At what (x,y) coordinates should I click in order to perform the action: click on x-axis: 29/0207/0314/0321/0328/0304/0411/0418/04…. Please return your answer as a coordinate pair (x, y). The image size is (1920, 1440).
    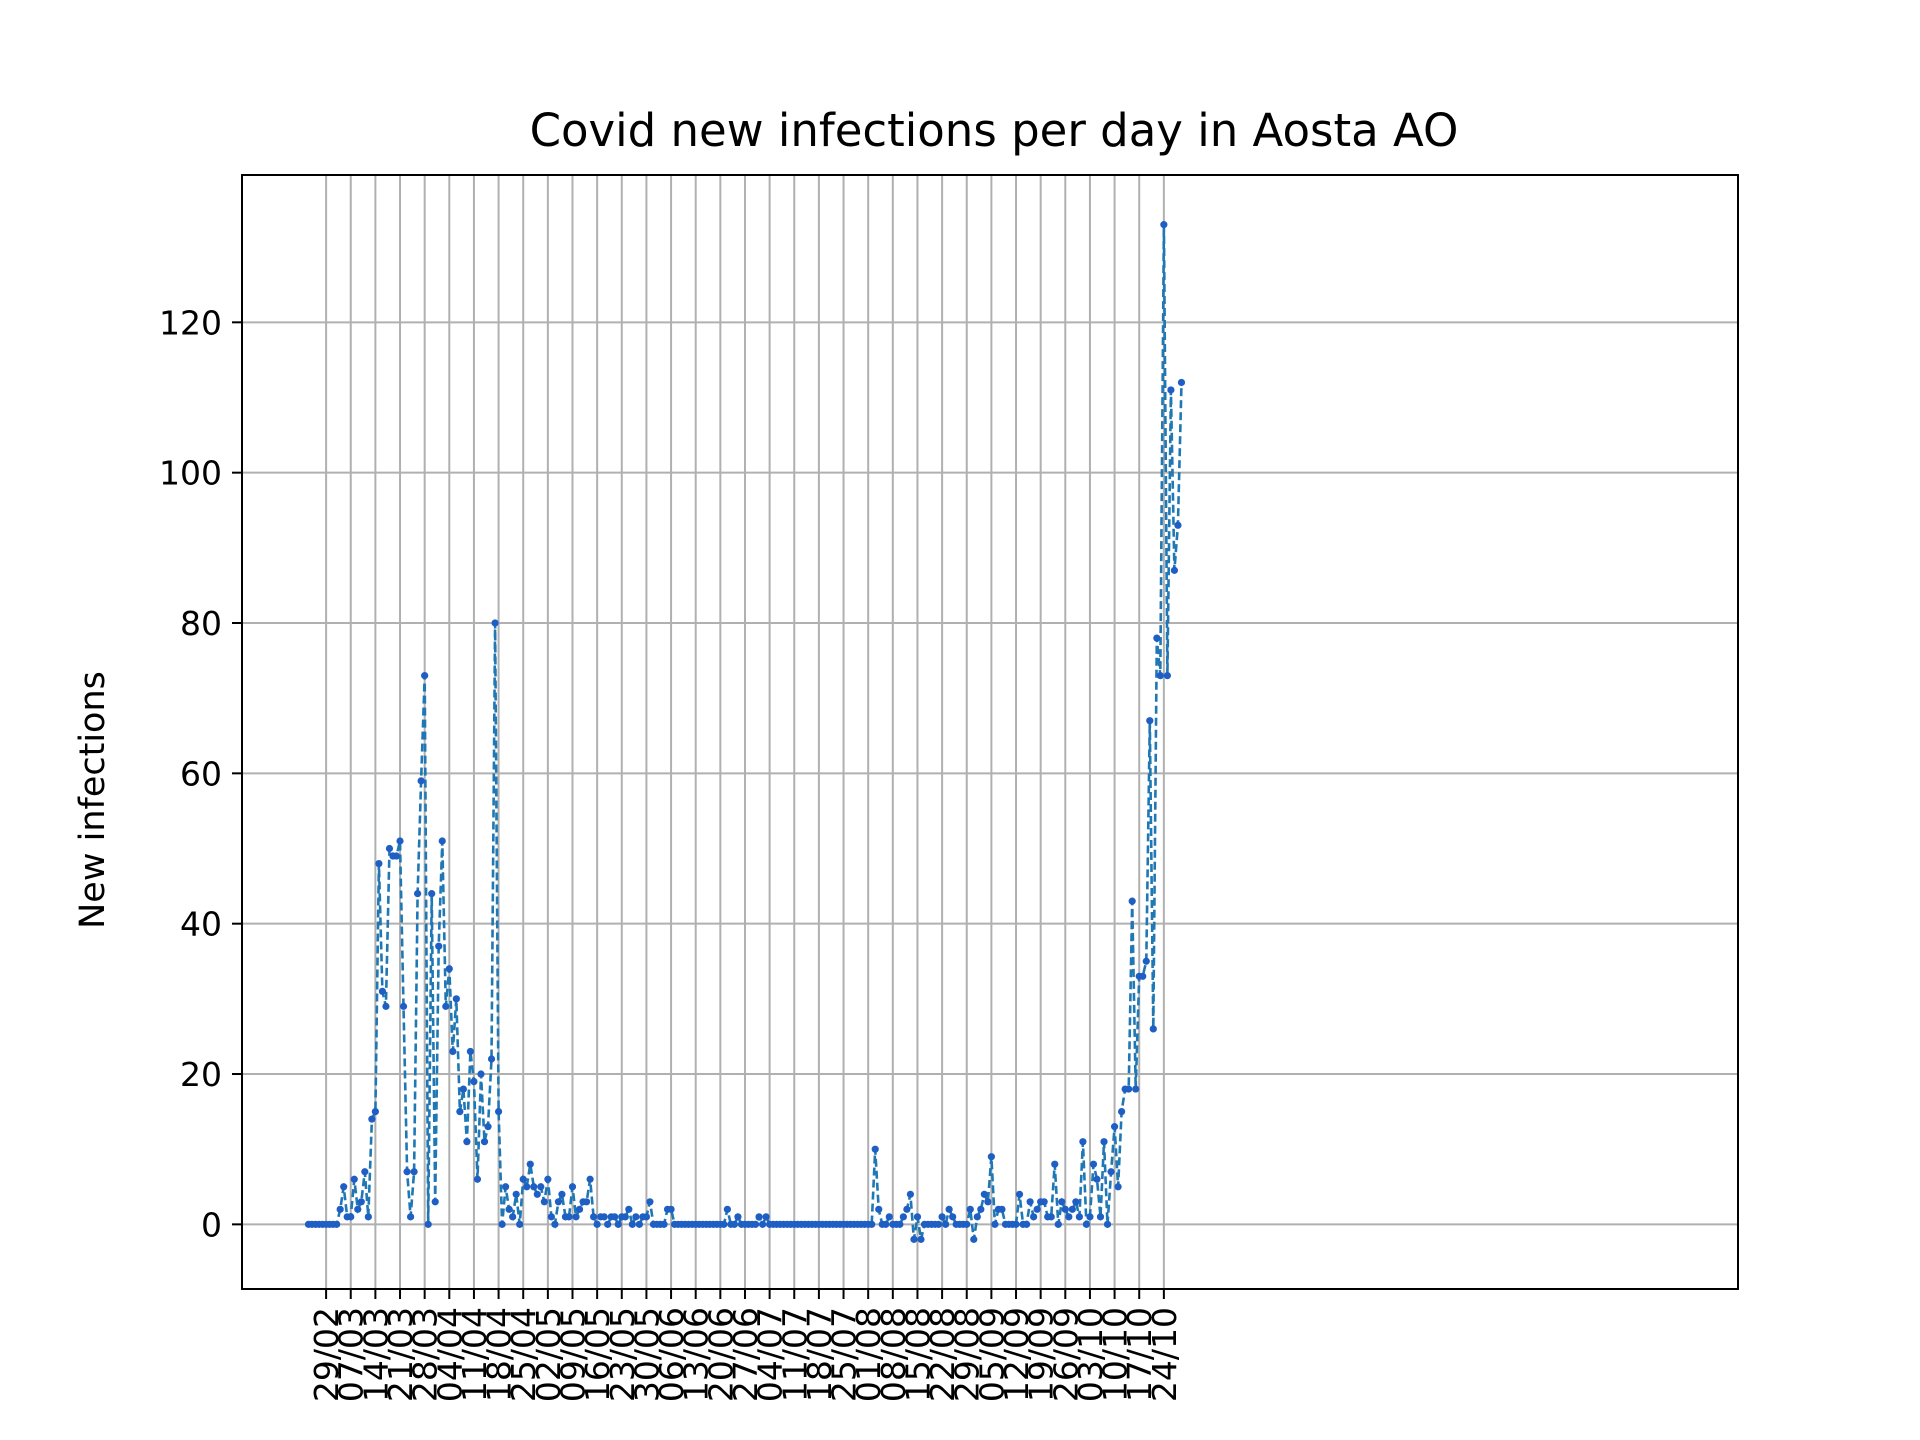
    Looking at the image, I should click on (745, 1345).